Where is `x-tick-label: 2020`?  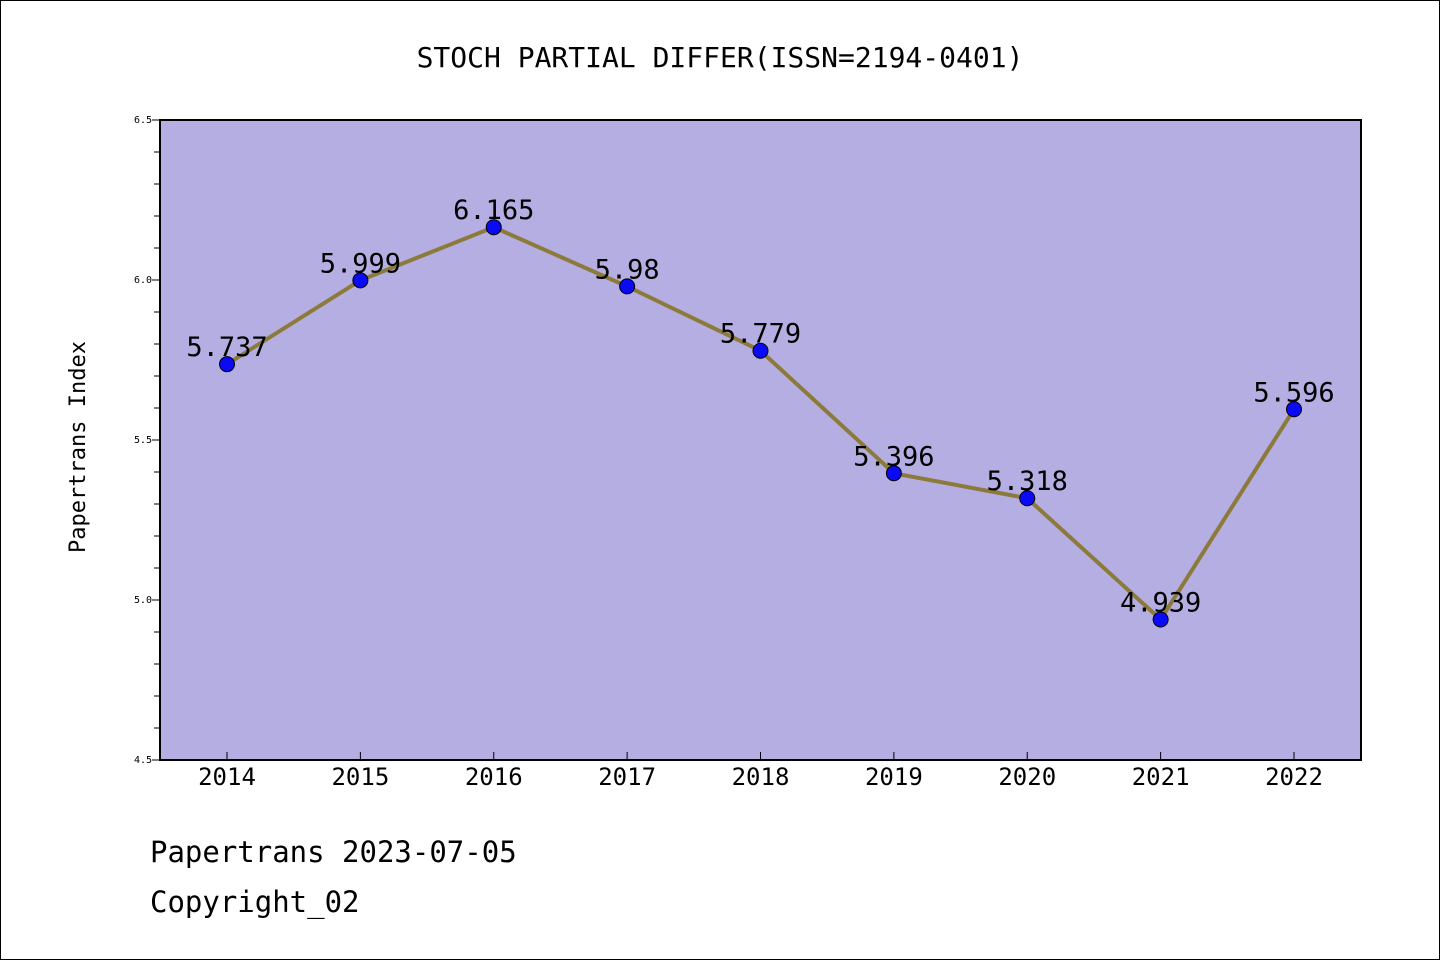 x-tick-label: 2020 is located at coordinates (1027, 777).